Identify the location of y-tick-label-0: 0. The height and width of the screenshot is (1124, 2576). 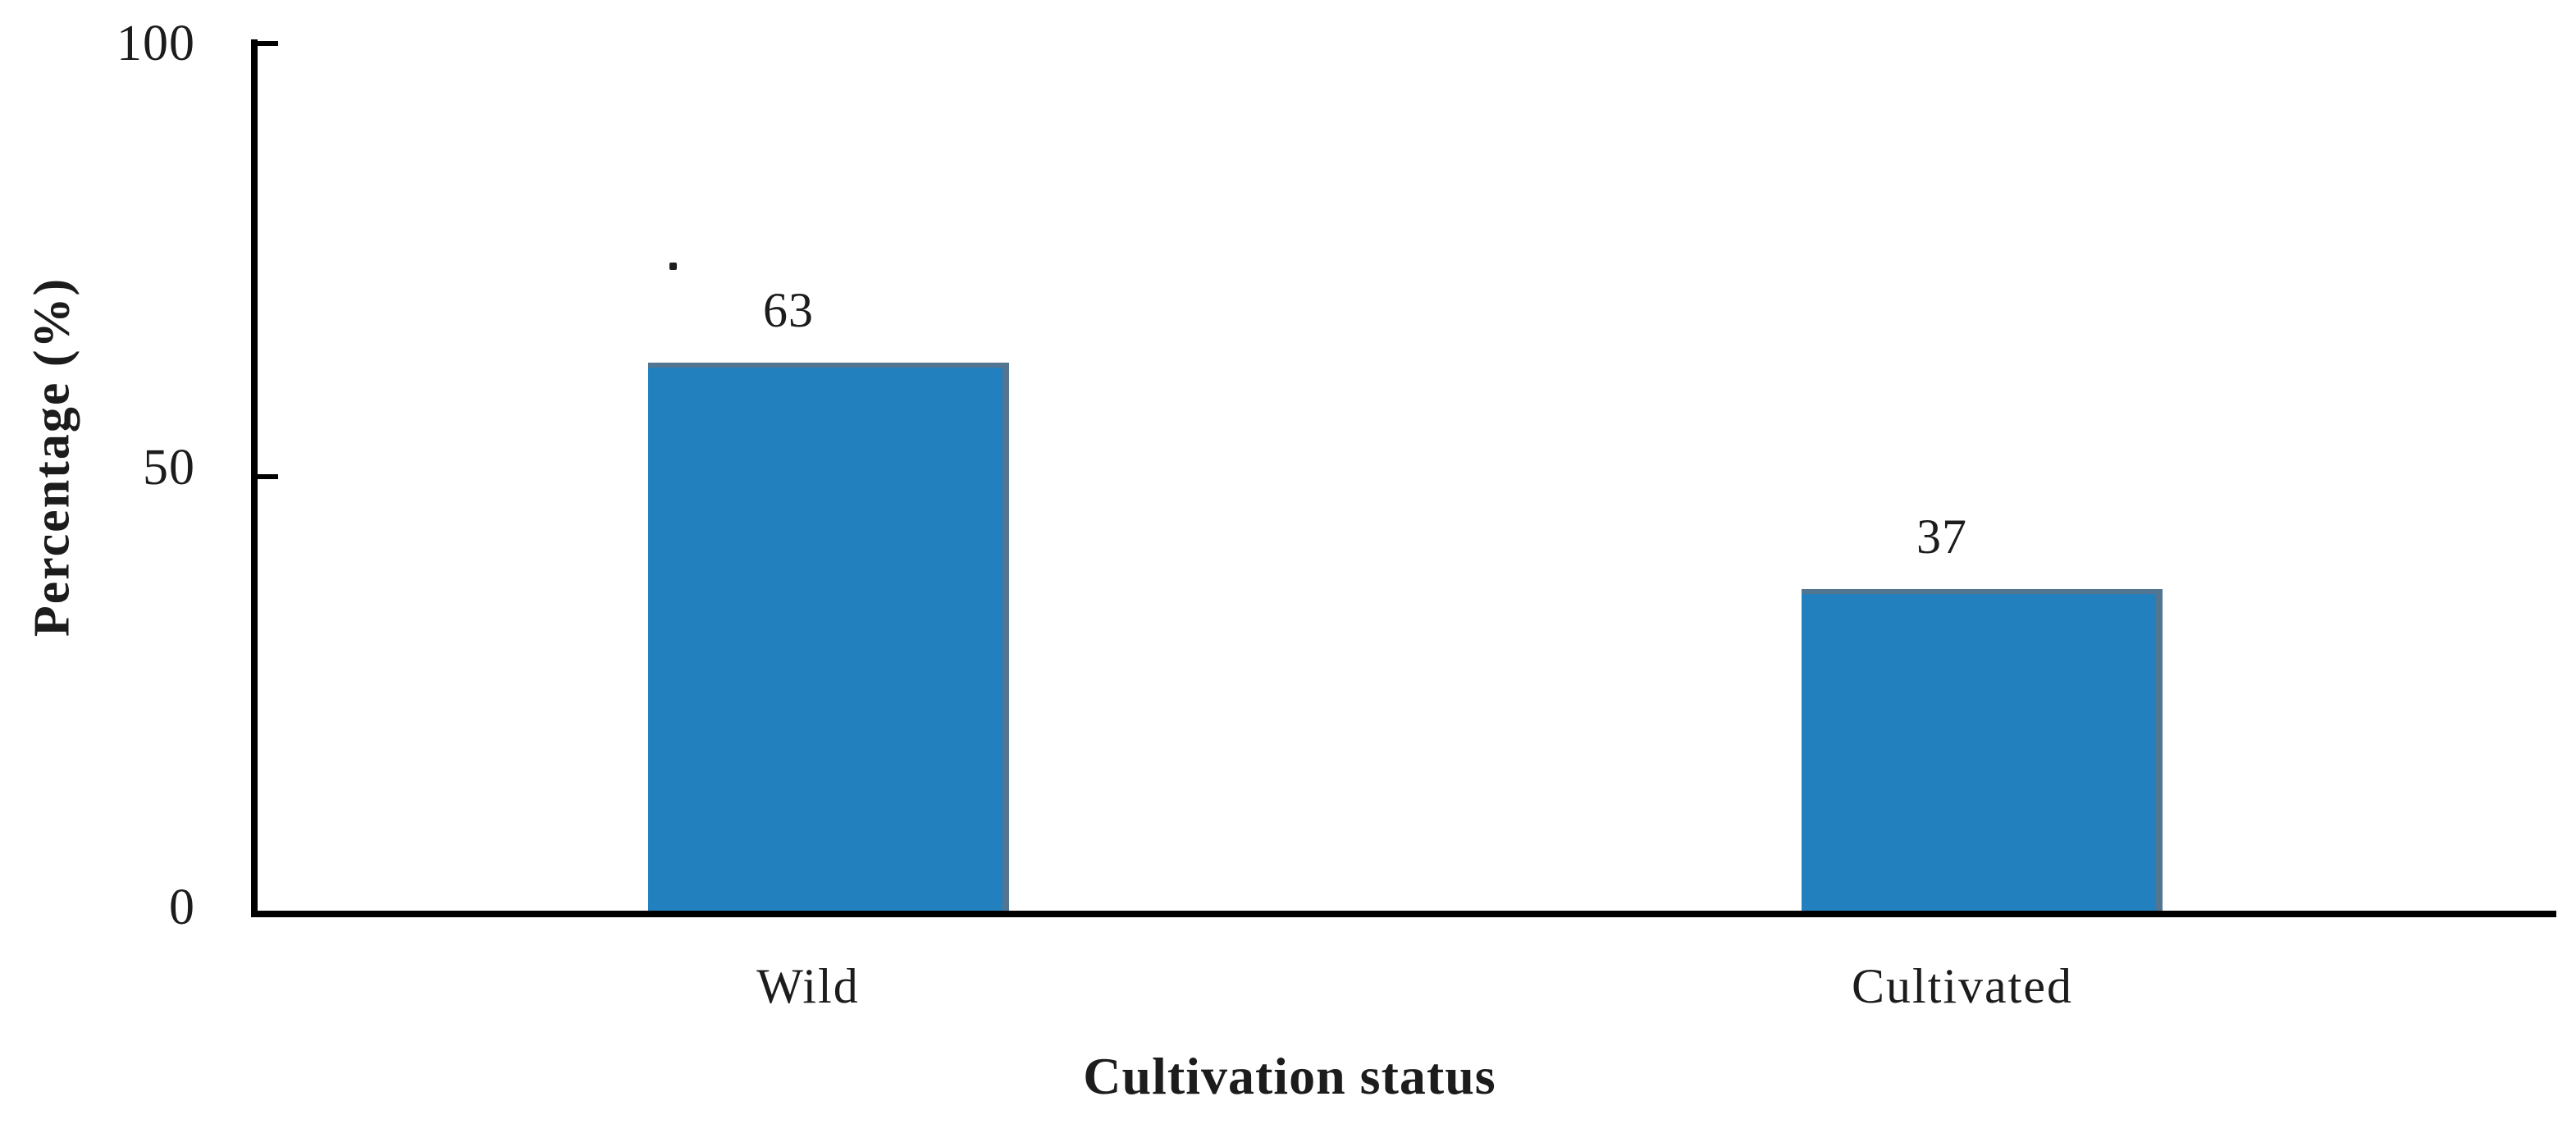
(182, 907).